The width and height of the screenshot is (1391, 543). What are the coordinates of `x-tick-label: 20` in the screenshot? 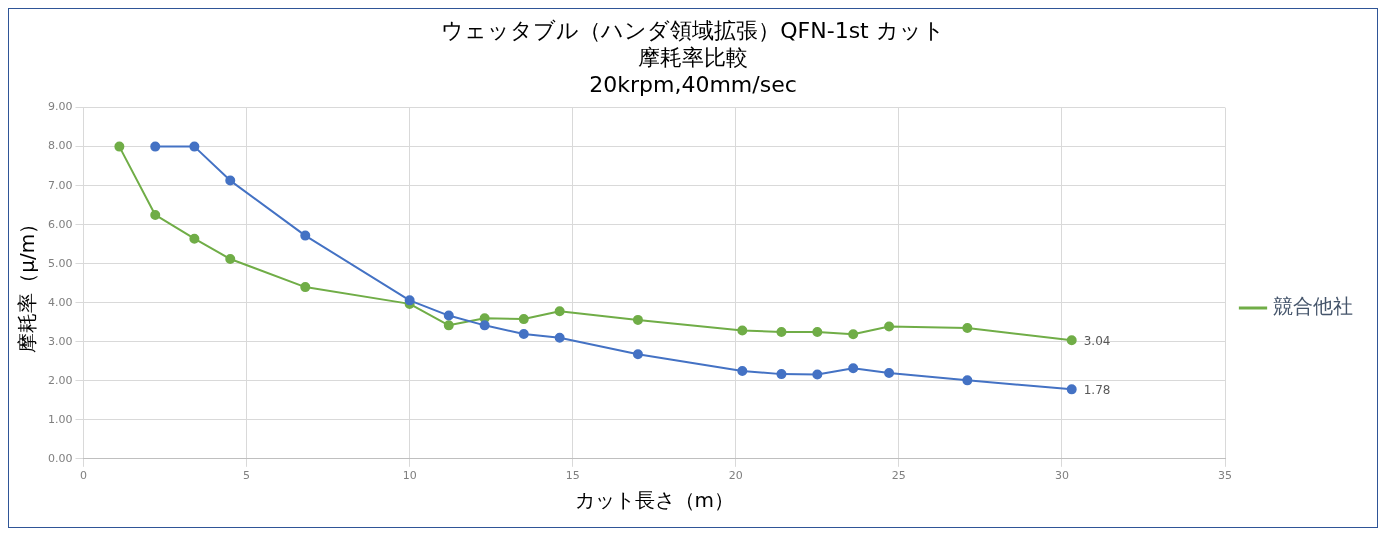 It's located at (735, 476).